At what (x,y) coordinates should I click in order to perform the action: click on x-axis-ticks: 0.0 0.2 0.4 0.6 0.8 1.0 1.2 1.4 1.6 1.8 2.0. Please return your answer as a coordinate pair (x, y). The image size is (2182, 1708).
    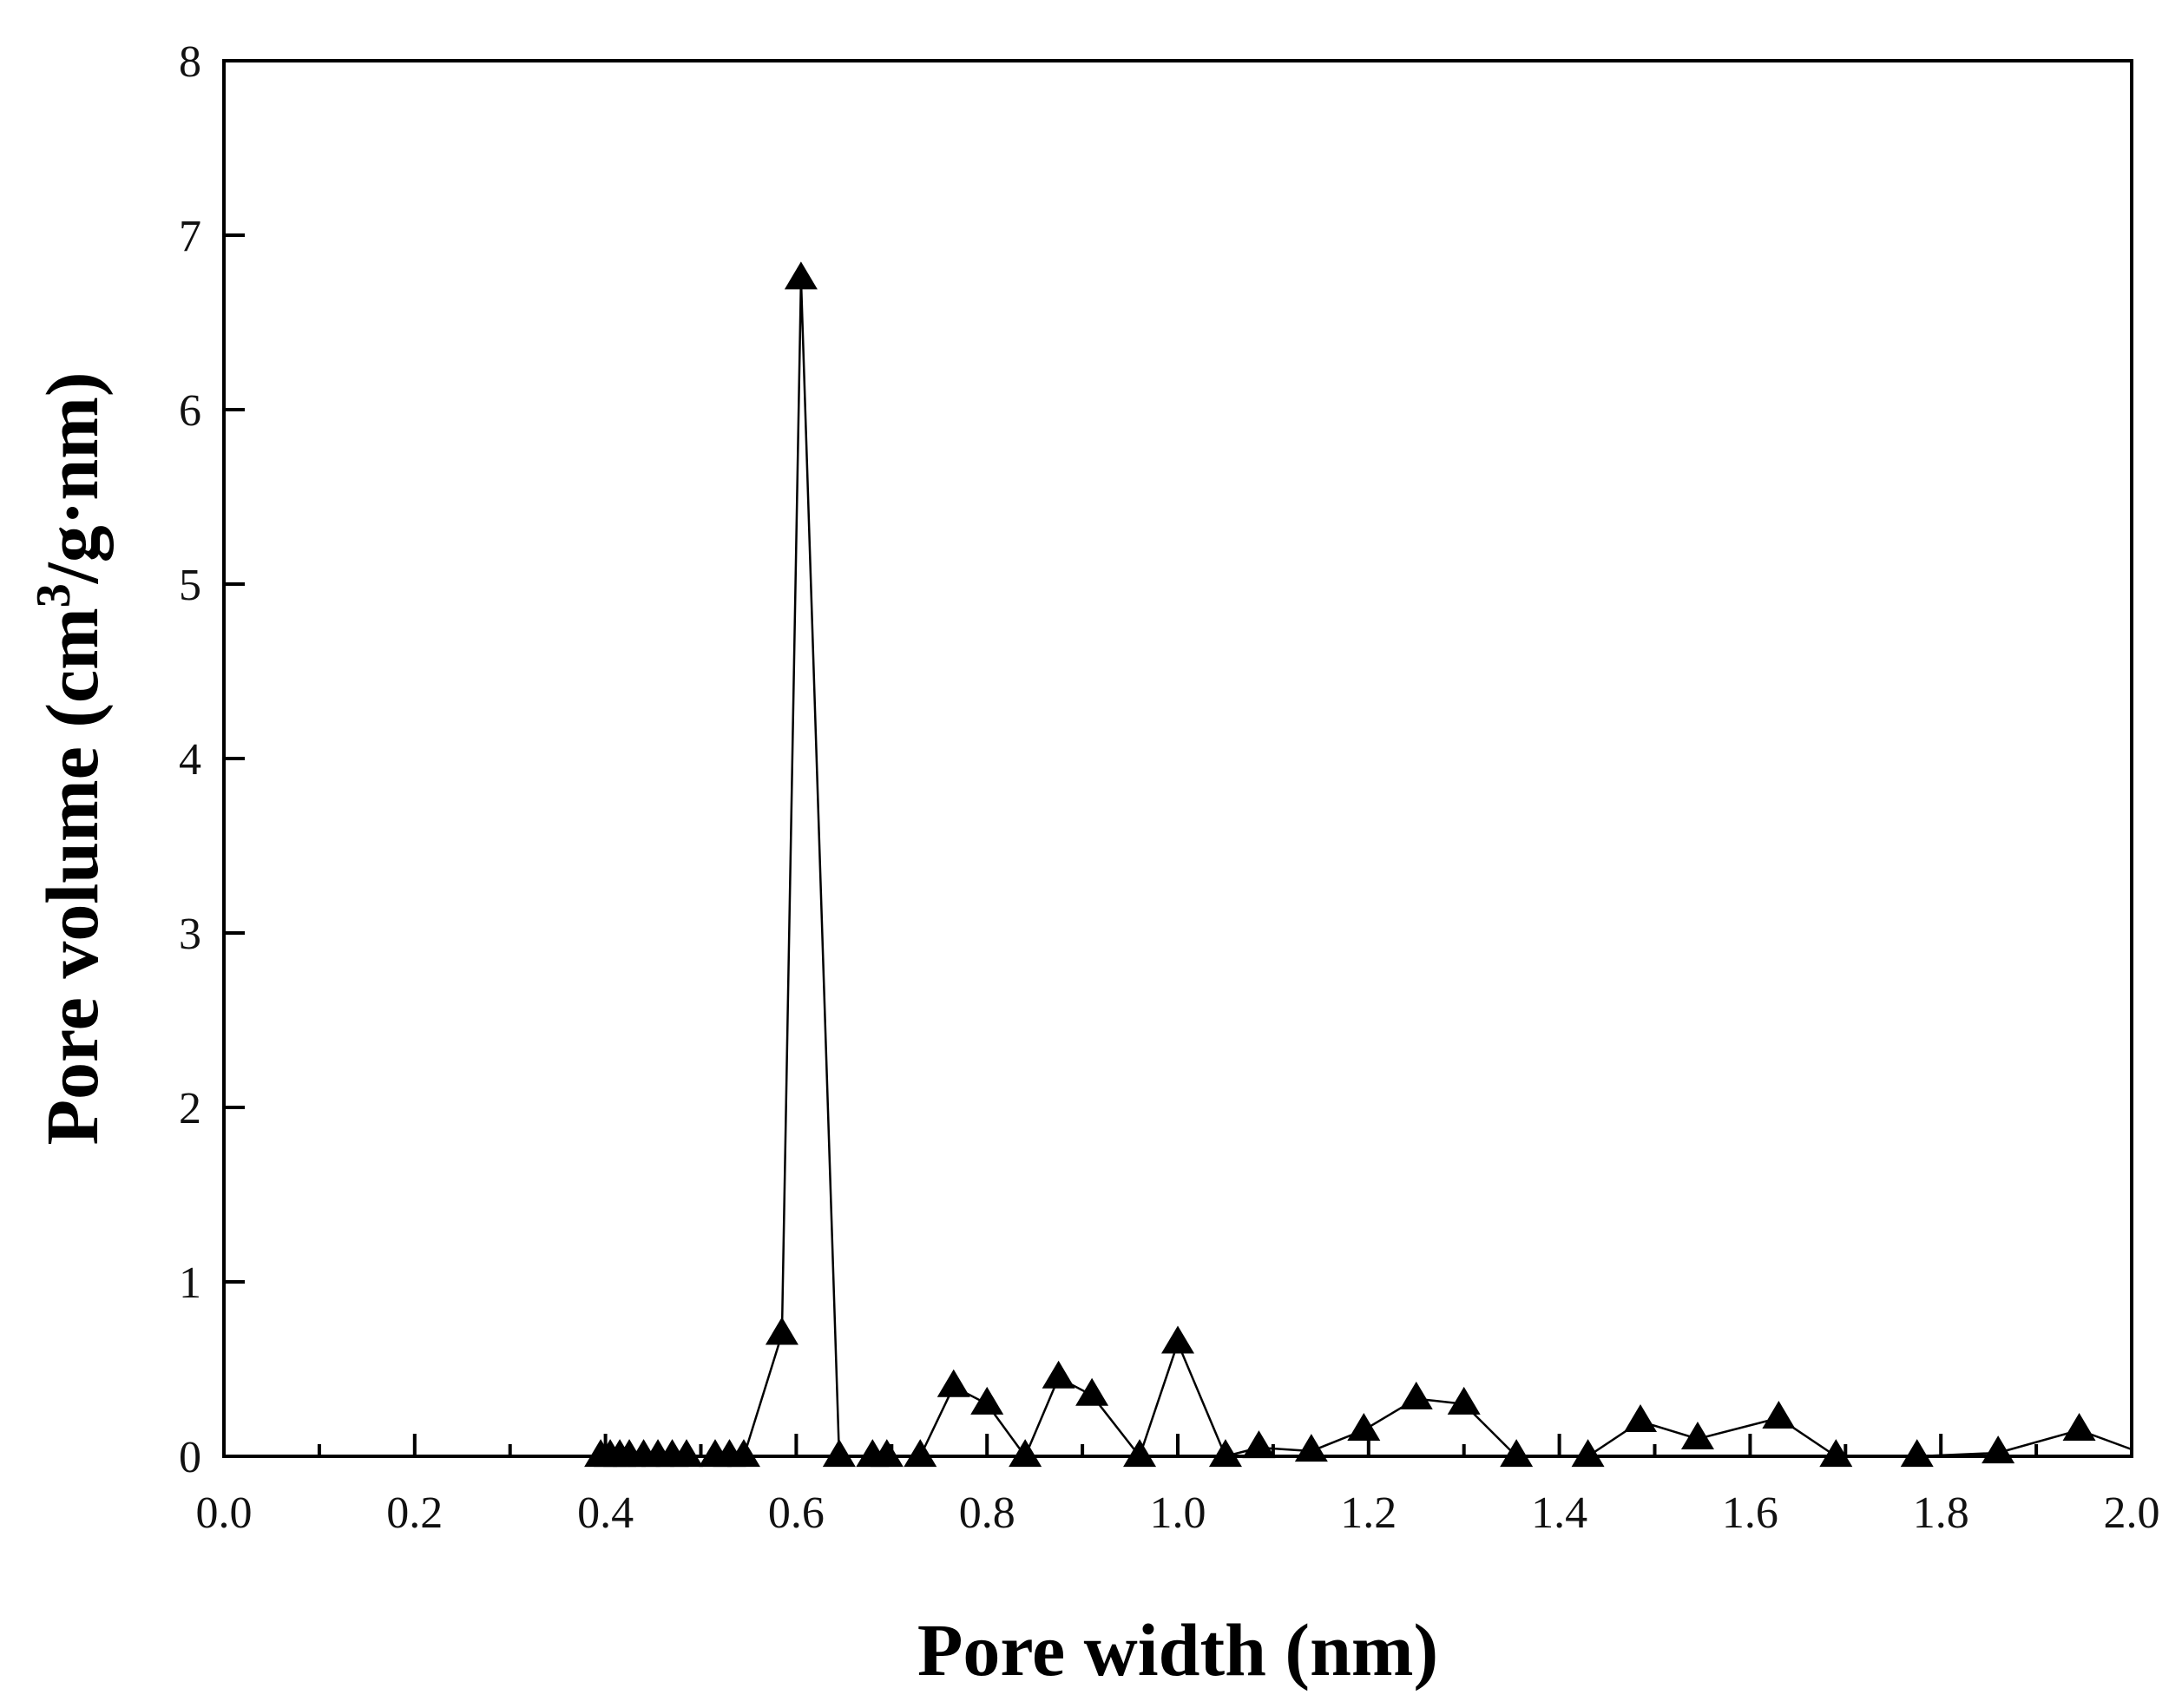
    Looking at the image, I should click on (1178, 1486).